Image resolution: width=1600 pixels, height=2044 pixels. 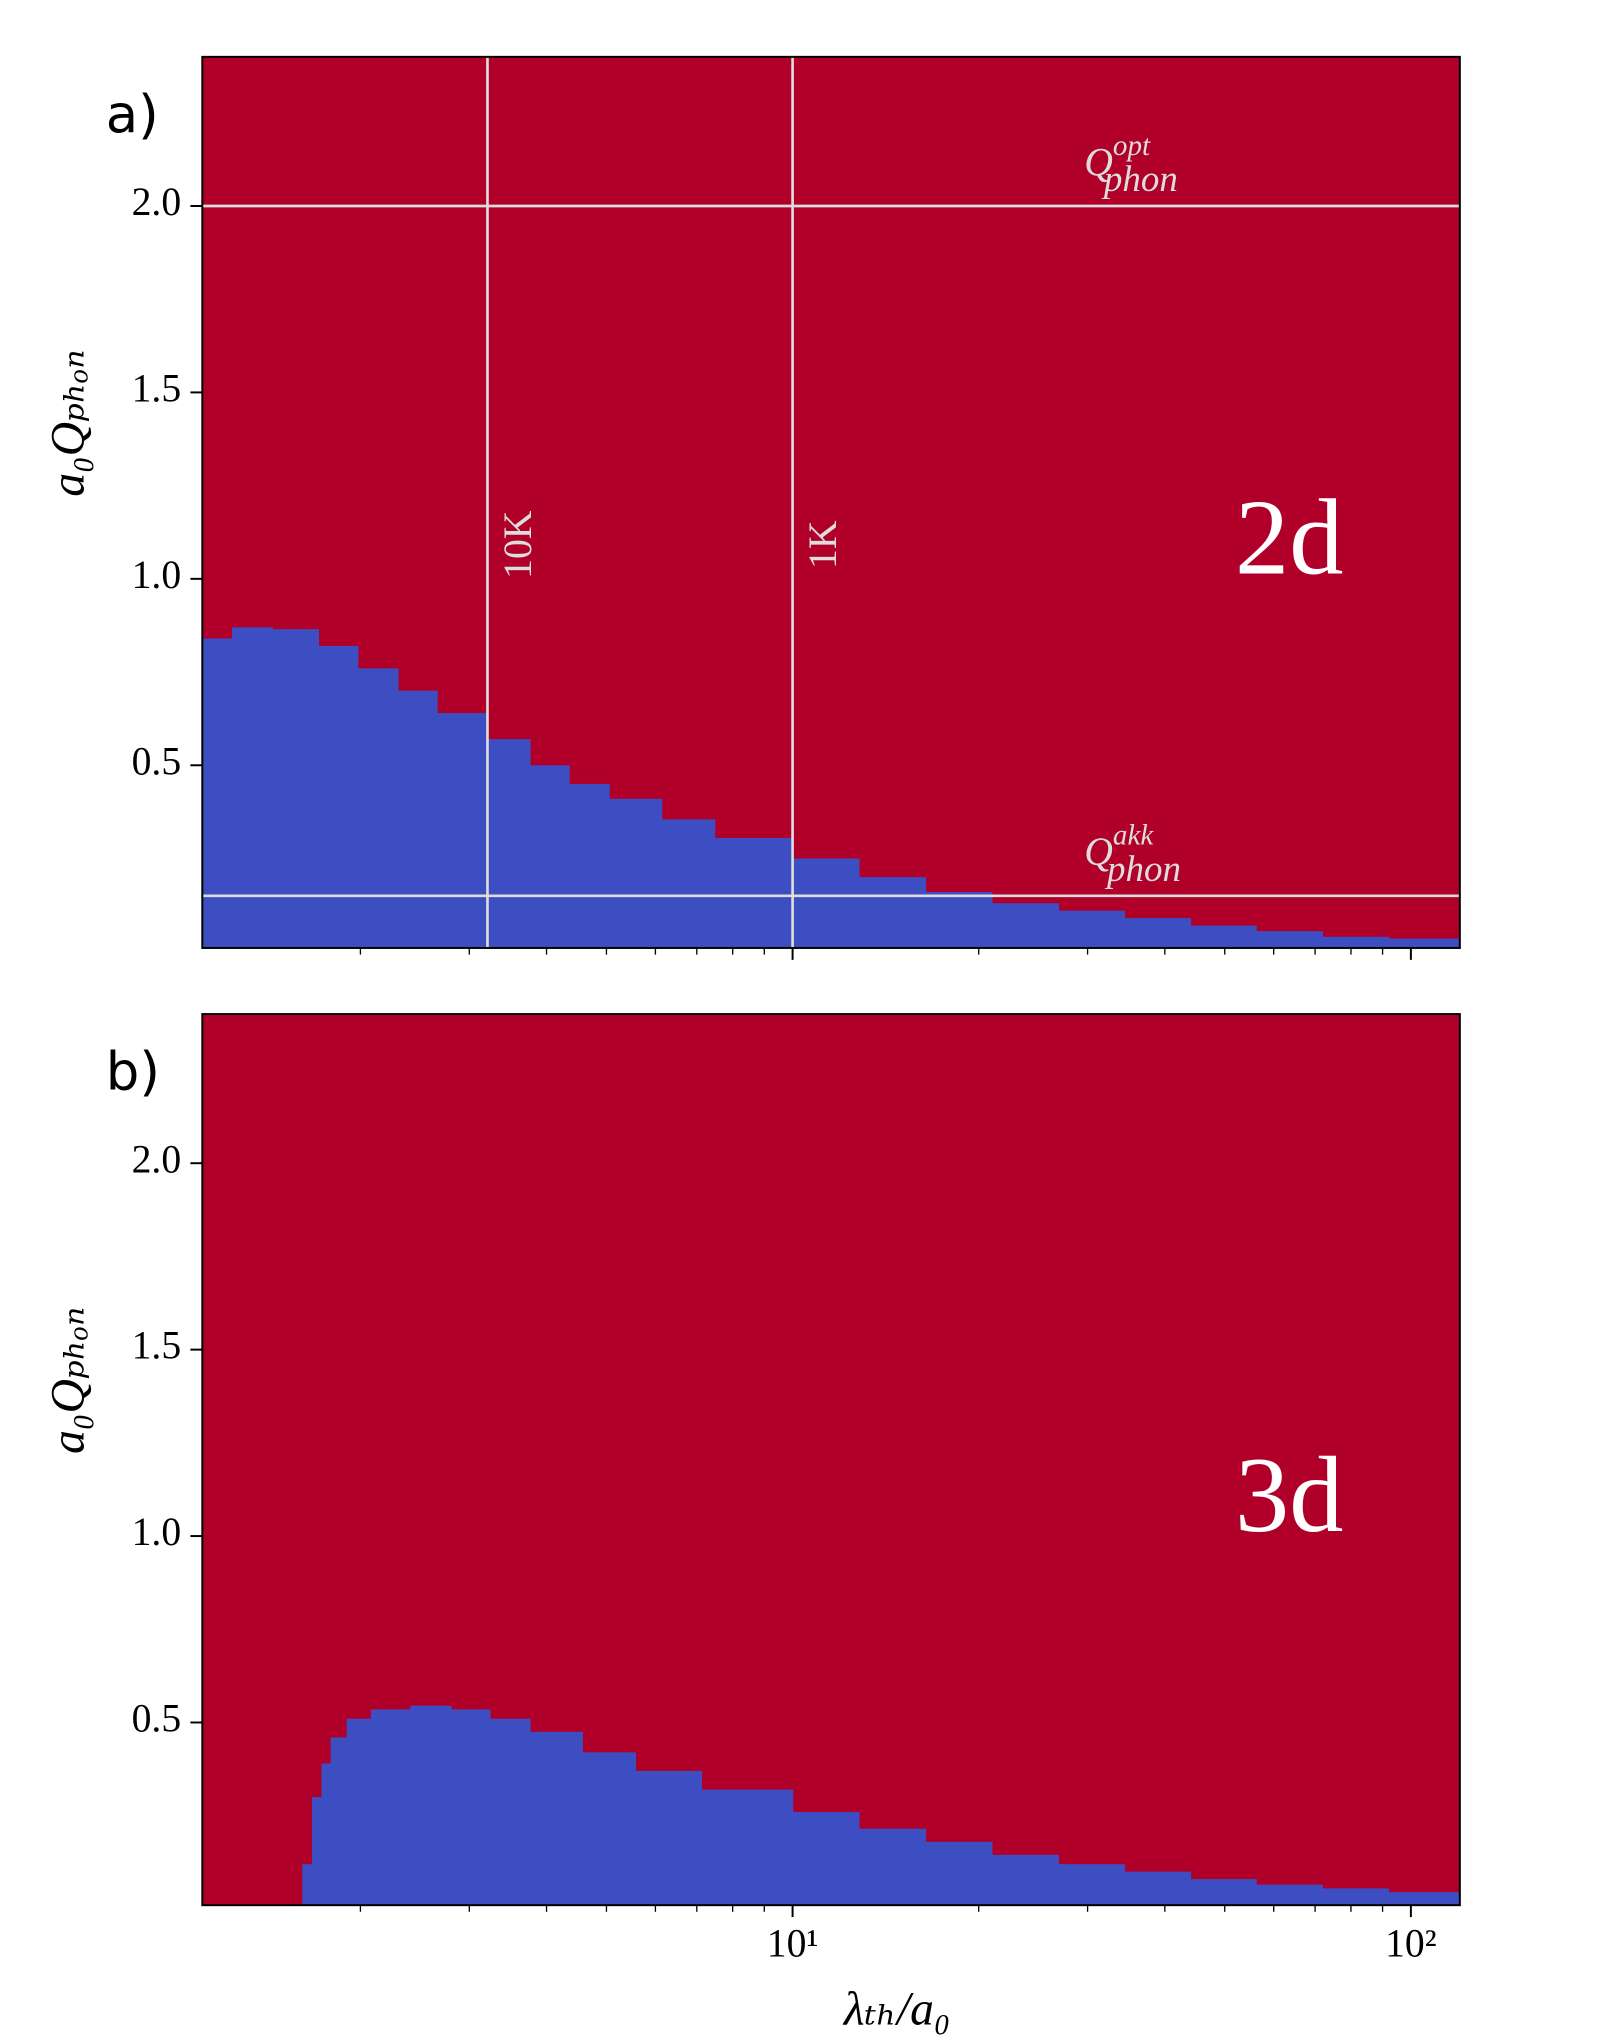 I want to click on hline-label: Qopt phon, so click(x=1131, y=164).